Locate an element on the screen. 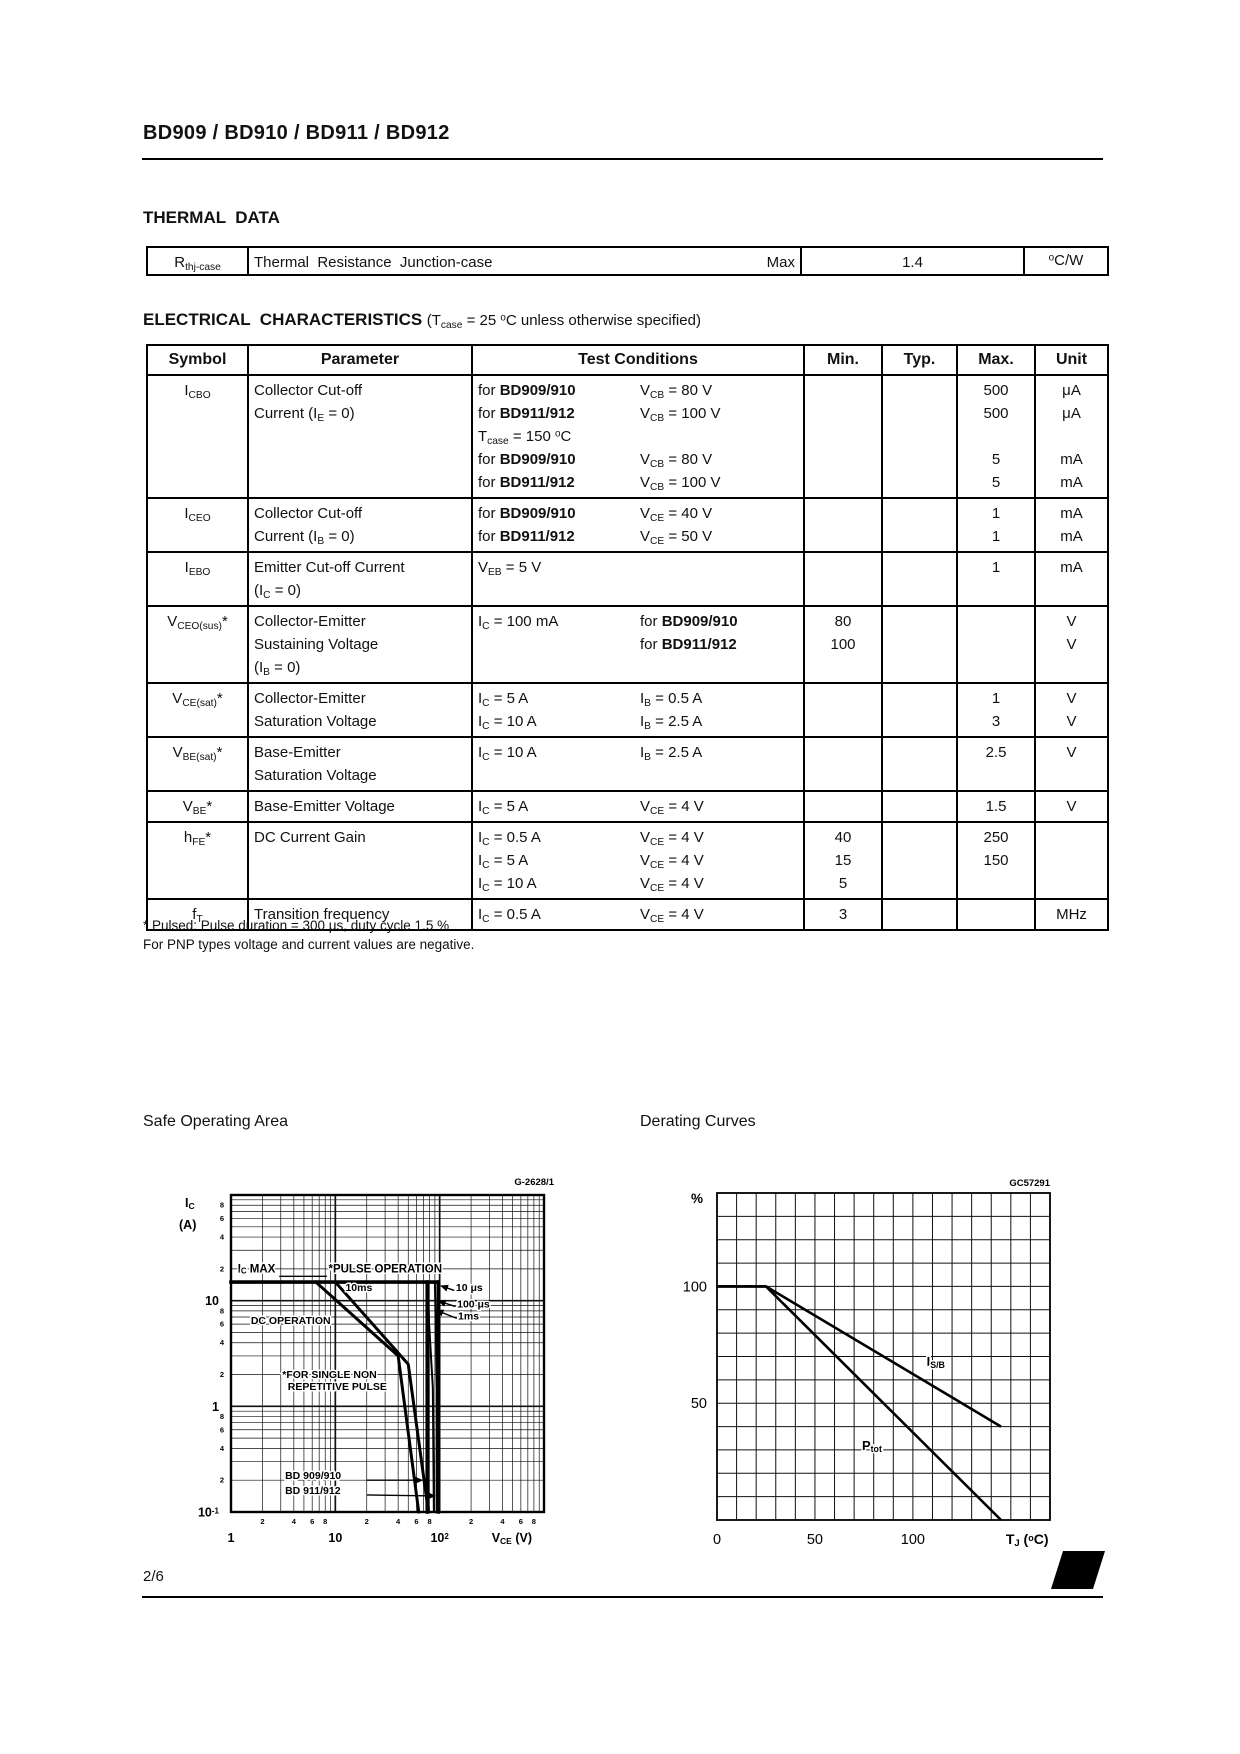 Image resolution: width=1240 pixels, height=1754 pixels. svg-text: G-2628/1 is located at coordinates (534, 1182).